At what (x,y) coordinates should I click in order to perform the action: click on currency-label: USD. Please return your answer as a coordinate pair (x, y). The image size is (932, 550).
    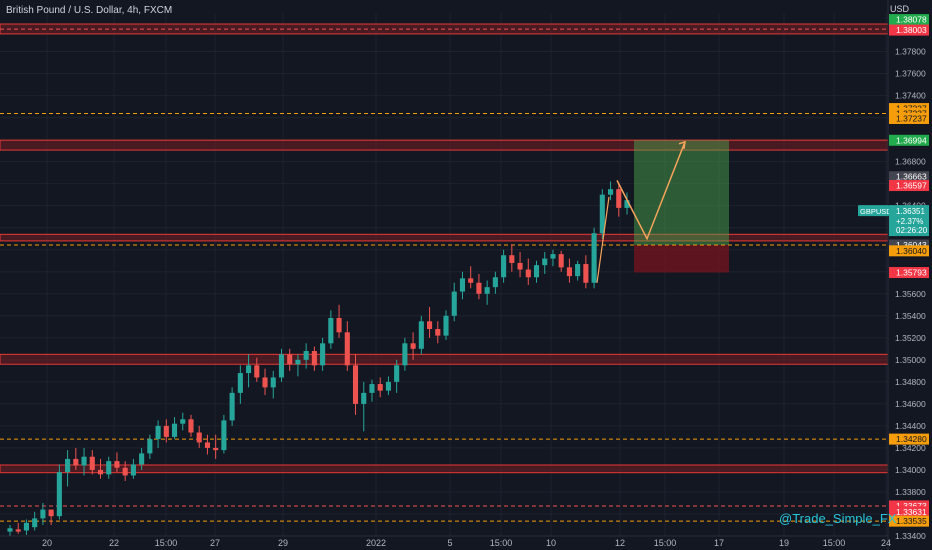
    Looking at the image, I should click on (900, 9).